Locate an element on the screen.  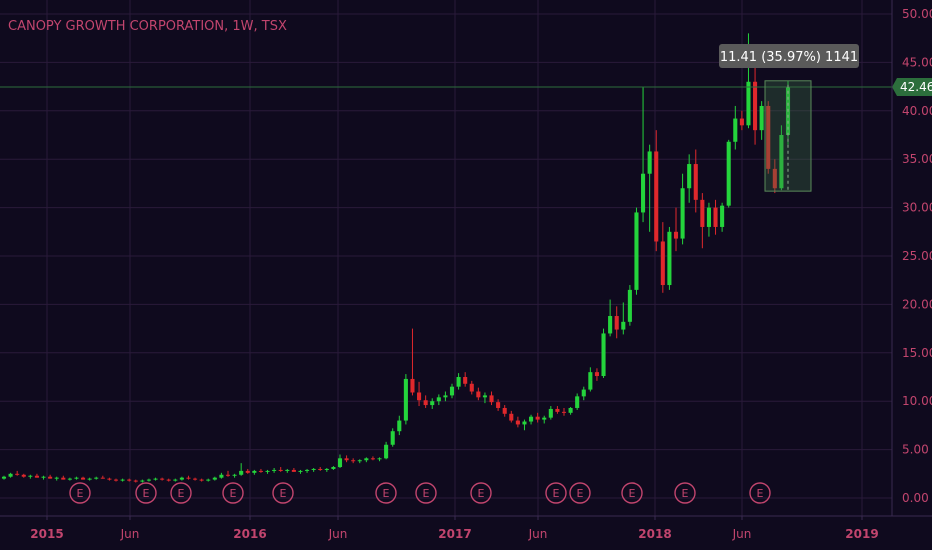
measure-label: 11.41 (35.97%) 1141 is located at coordinates (789, 56).